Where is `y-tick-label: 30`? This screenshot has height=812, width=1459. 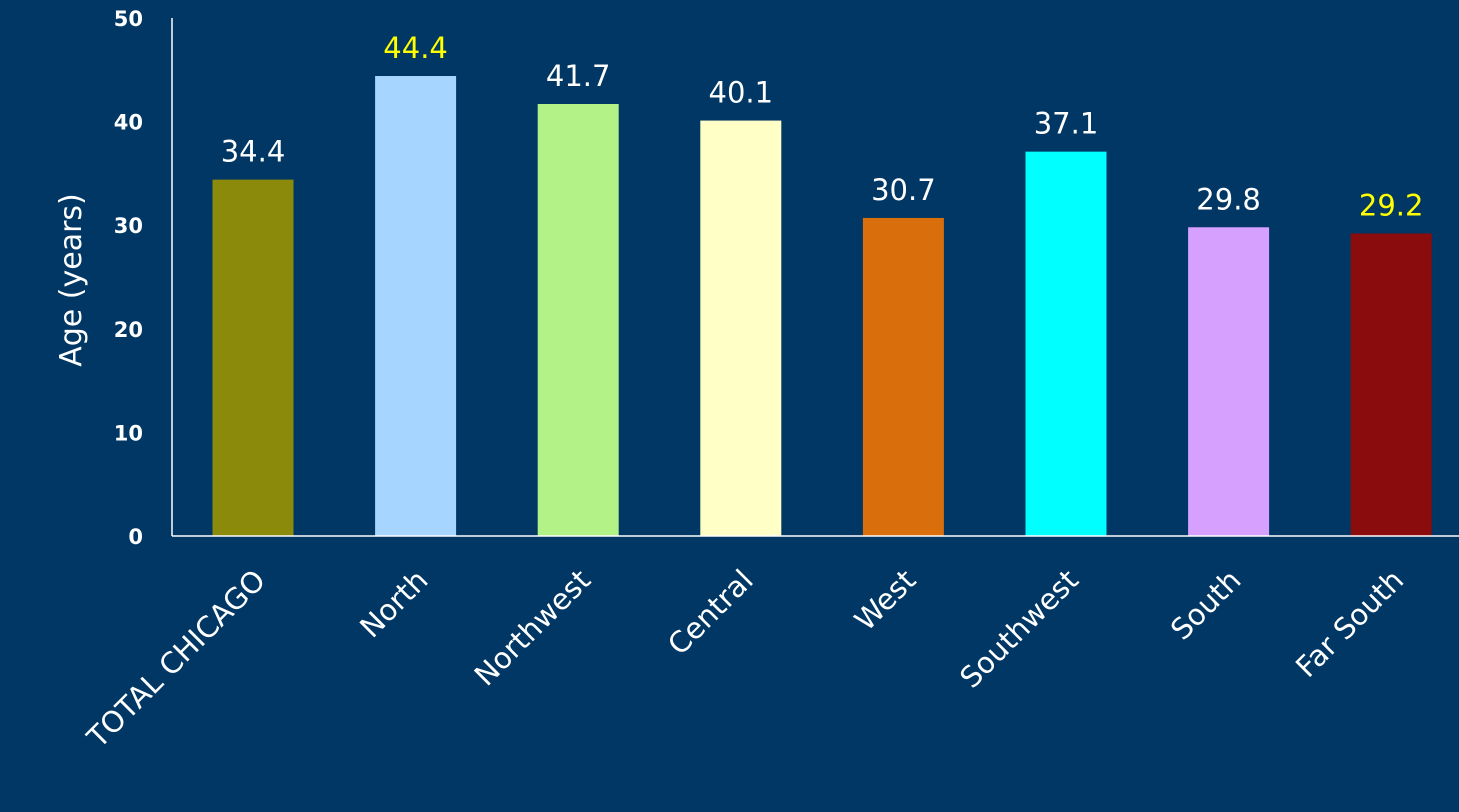 y-tick-label: 30 is located at coordinates (128, 226).